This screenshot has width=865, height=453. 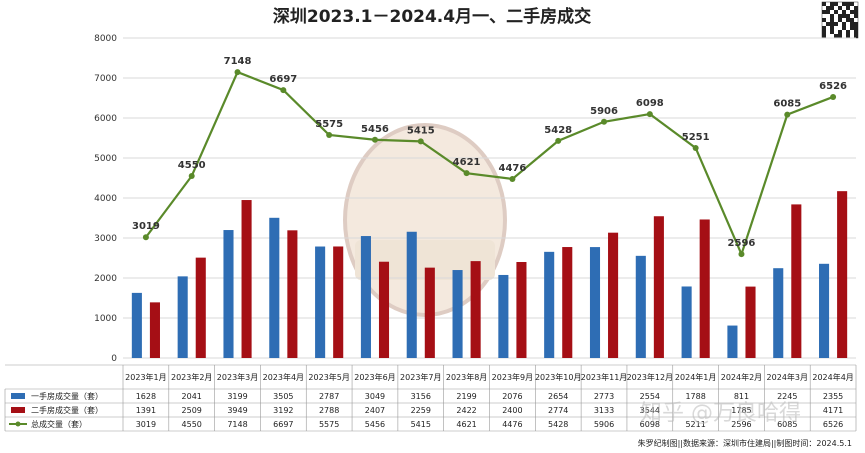 I want to click on x-tick-label: 2023年10月, so click(x=558, y=377).